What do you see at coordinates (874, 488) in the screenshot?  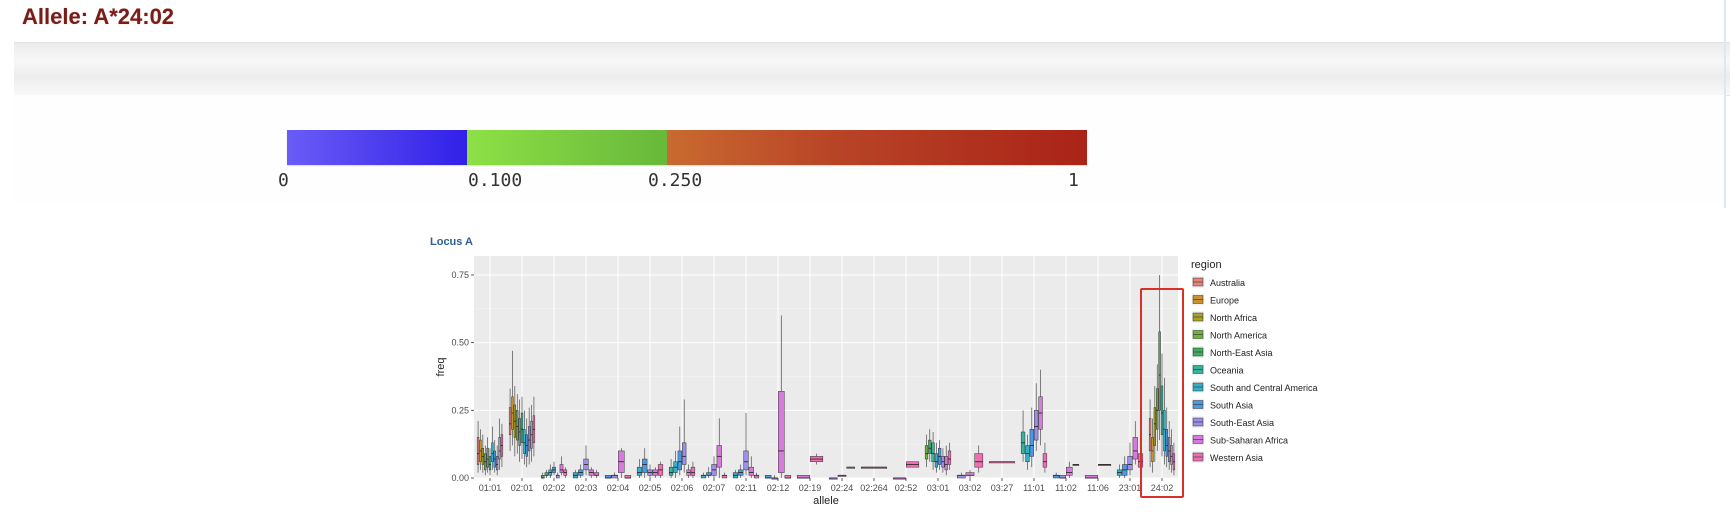 I see `x-tick-label: 02:264` at bounding box center [874, 488].